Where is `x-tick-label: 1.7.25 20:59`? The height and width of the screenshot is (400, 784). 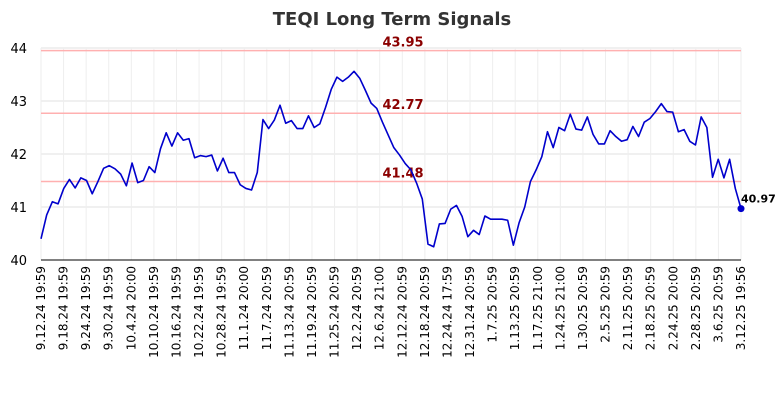 x-tick-label: 1.7.25 20:59 is located at coordinates (493, 304).